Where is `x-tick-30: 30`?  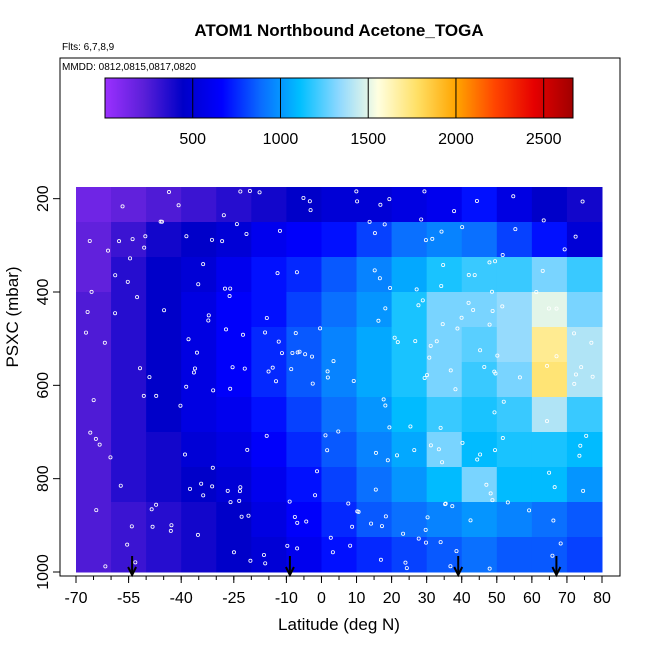 x-tick-30: 30 is located at coordinates (427, 591).